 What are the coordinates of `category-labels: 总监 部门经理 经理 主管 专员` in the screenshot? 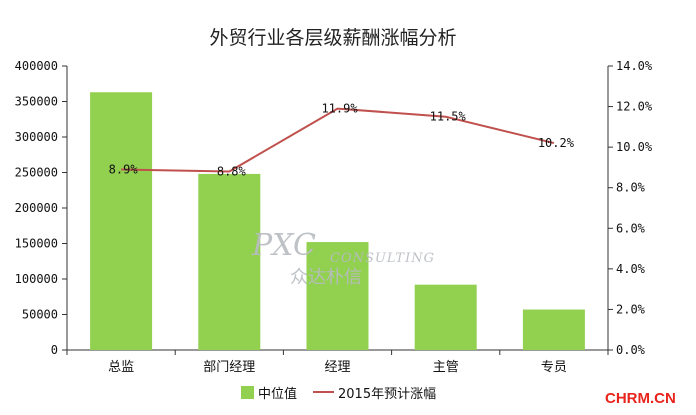 It's located at (337, 362).